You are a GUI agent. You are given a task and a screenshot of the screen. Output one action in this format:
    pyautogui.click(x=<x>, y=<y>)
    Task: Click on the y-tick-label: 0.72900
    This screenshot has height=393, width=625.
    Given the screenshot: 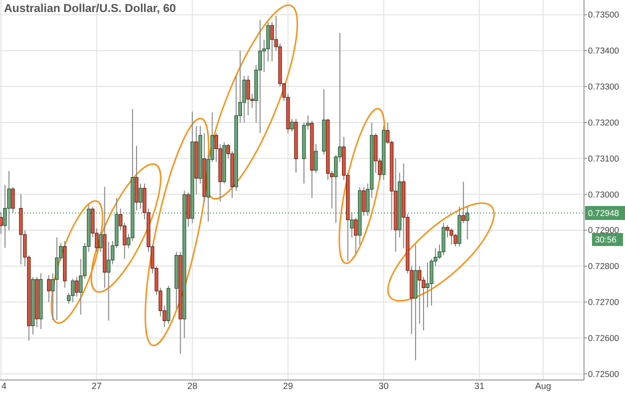 What is the action you would take?
    pyautogui.click(x=604, y=230)
    